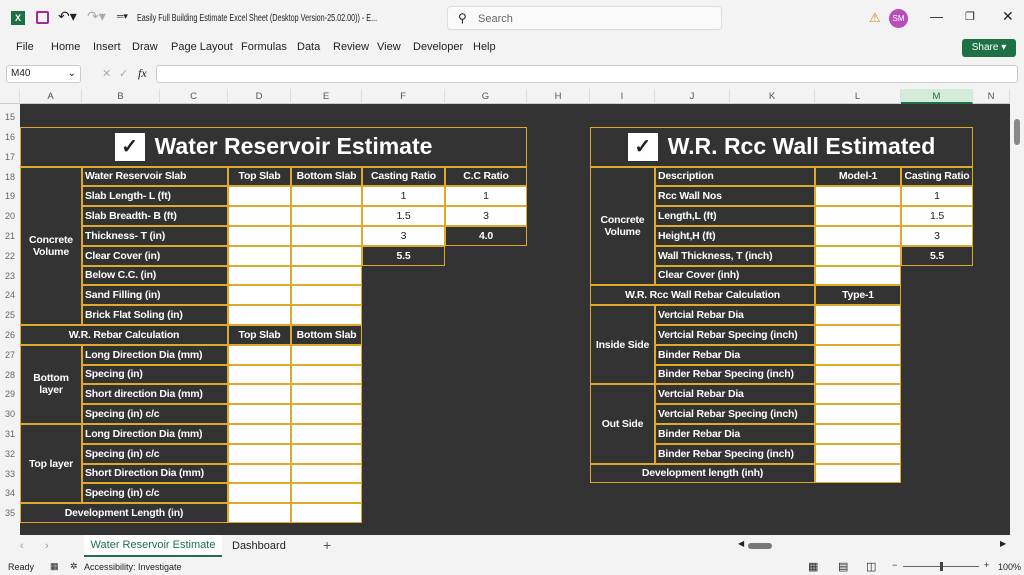 The height and width of the screenshot is (575, 1024). Describe the element at coordinates (9, 335) in the screenshot. I see `row-header-26: 26` at that location.